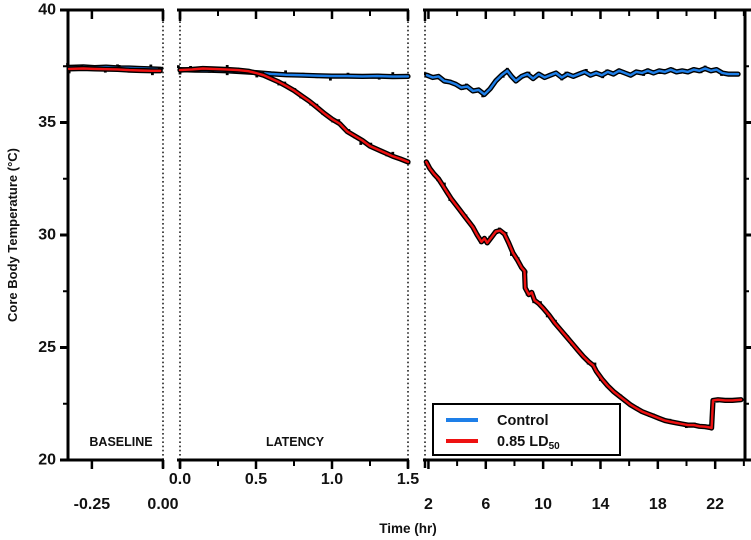 Image resolution: width=751 pixels, height=540 pixels. I want to click on y-tick-label: 40, so click(47, 10).